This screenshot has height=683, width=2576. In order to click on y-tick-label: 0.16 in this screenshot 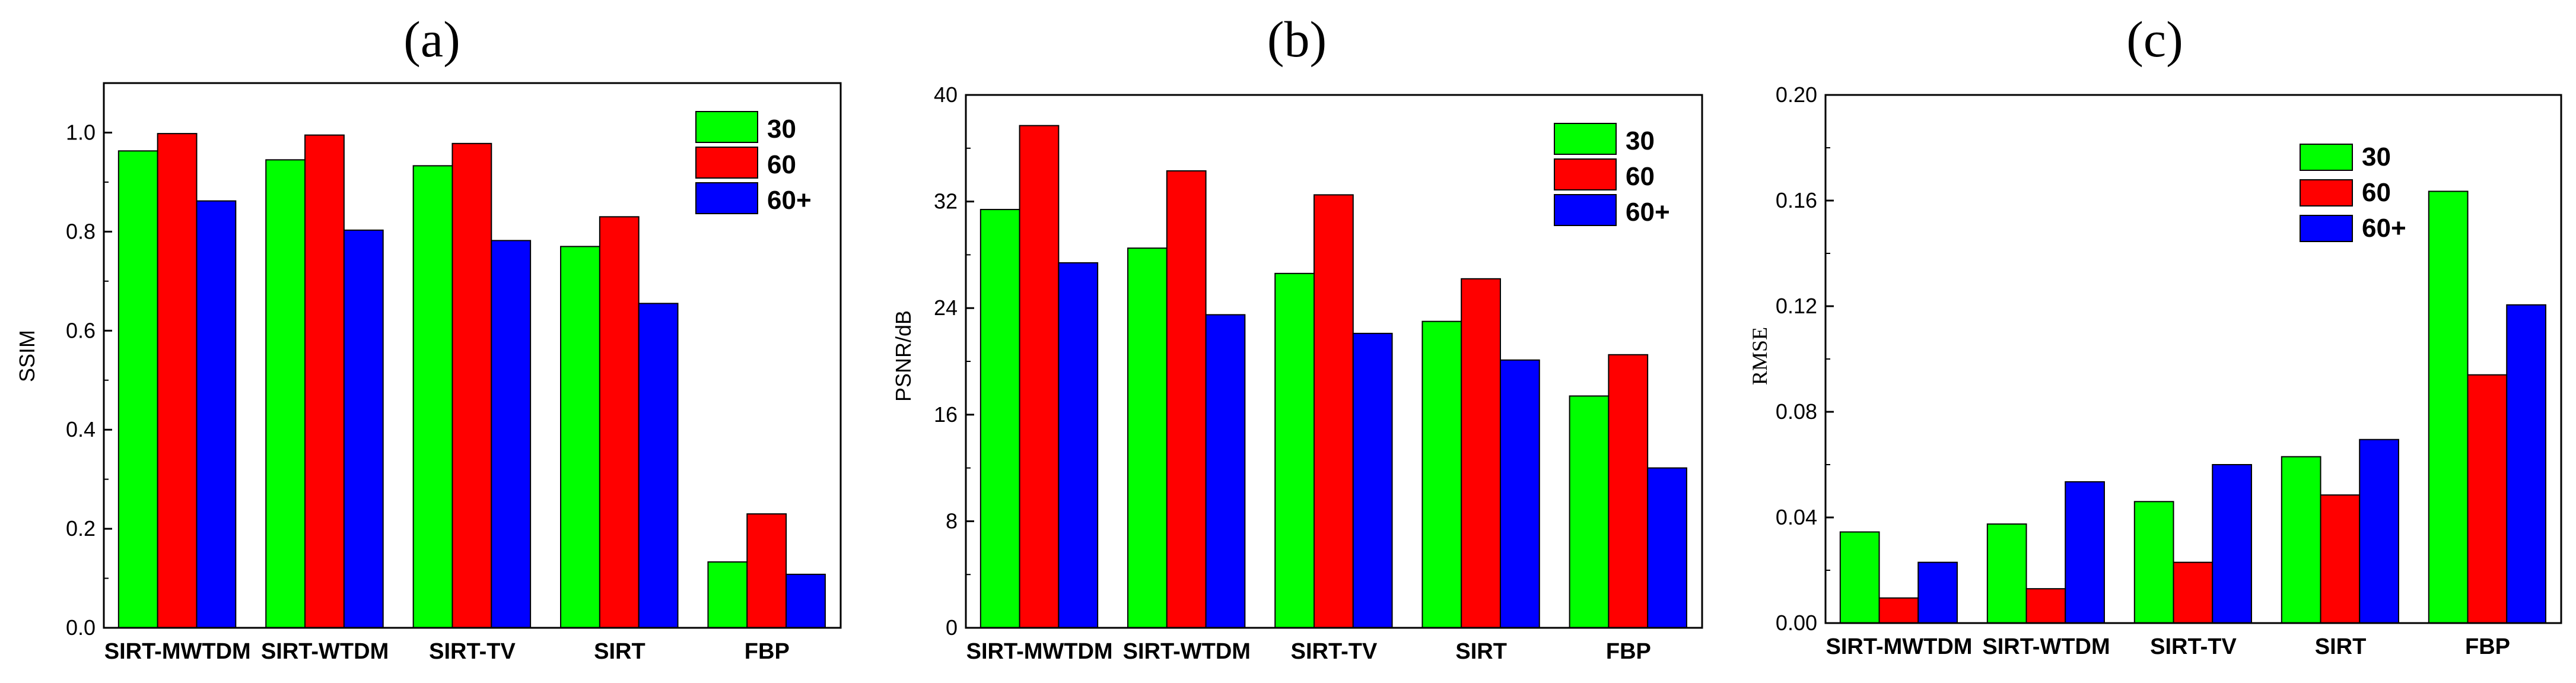, I will do `click(1796, 200)`.